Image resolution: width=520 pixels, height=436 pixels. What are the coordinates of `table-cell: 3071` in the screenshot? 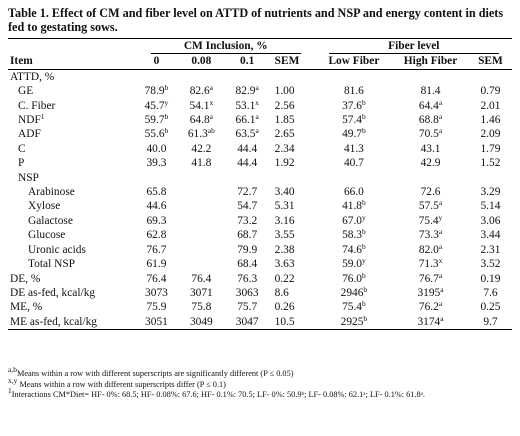 It's located at (201, 293).